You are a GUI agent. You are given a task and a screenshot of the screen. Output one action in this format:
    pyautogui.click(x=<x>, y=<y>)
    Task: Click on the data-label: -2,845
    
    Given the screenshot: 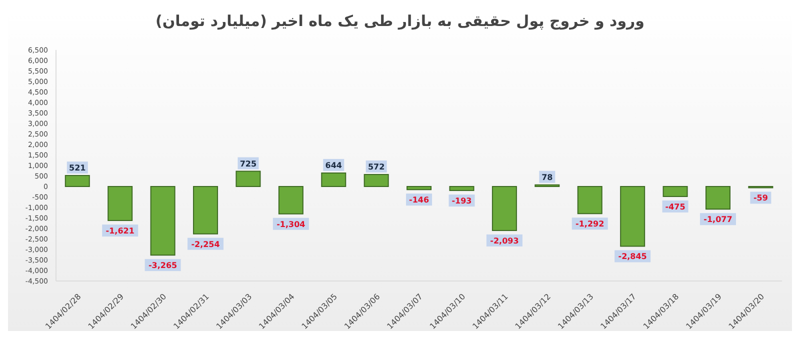 What is the action you would take?
    pyautogui.click(x=633, y=257)
    